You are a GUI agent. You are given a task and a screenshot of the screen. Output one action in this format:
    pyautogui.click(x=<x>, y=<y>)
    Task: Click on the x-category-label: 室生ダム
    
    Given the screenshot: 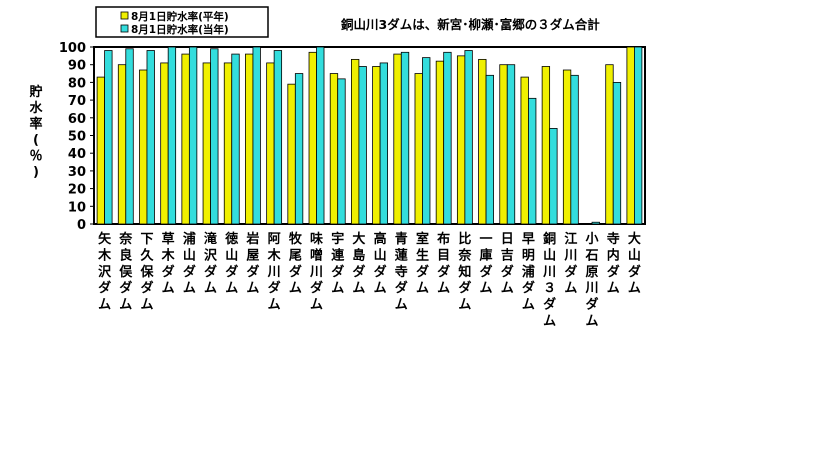 What is the action you would take?
    pyautogui.click(x=422, y=263)
    